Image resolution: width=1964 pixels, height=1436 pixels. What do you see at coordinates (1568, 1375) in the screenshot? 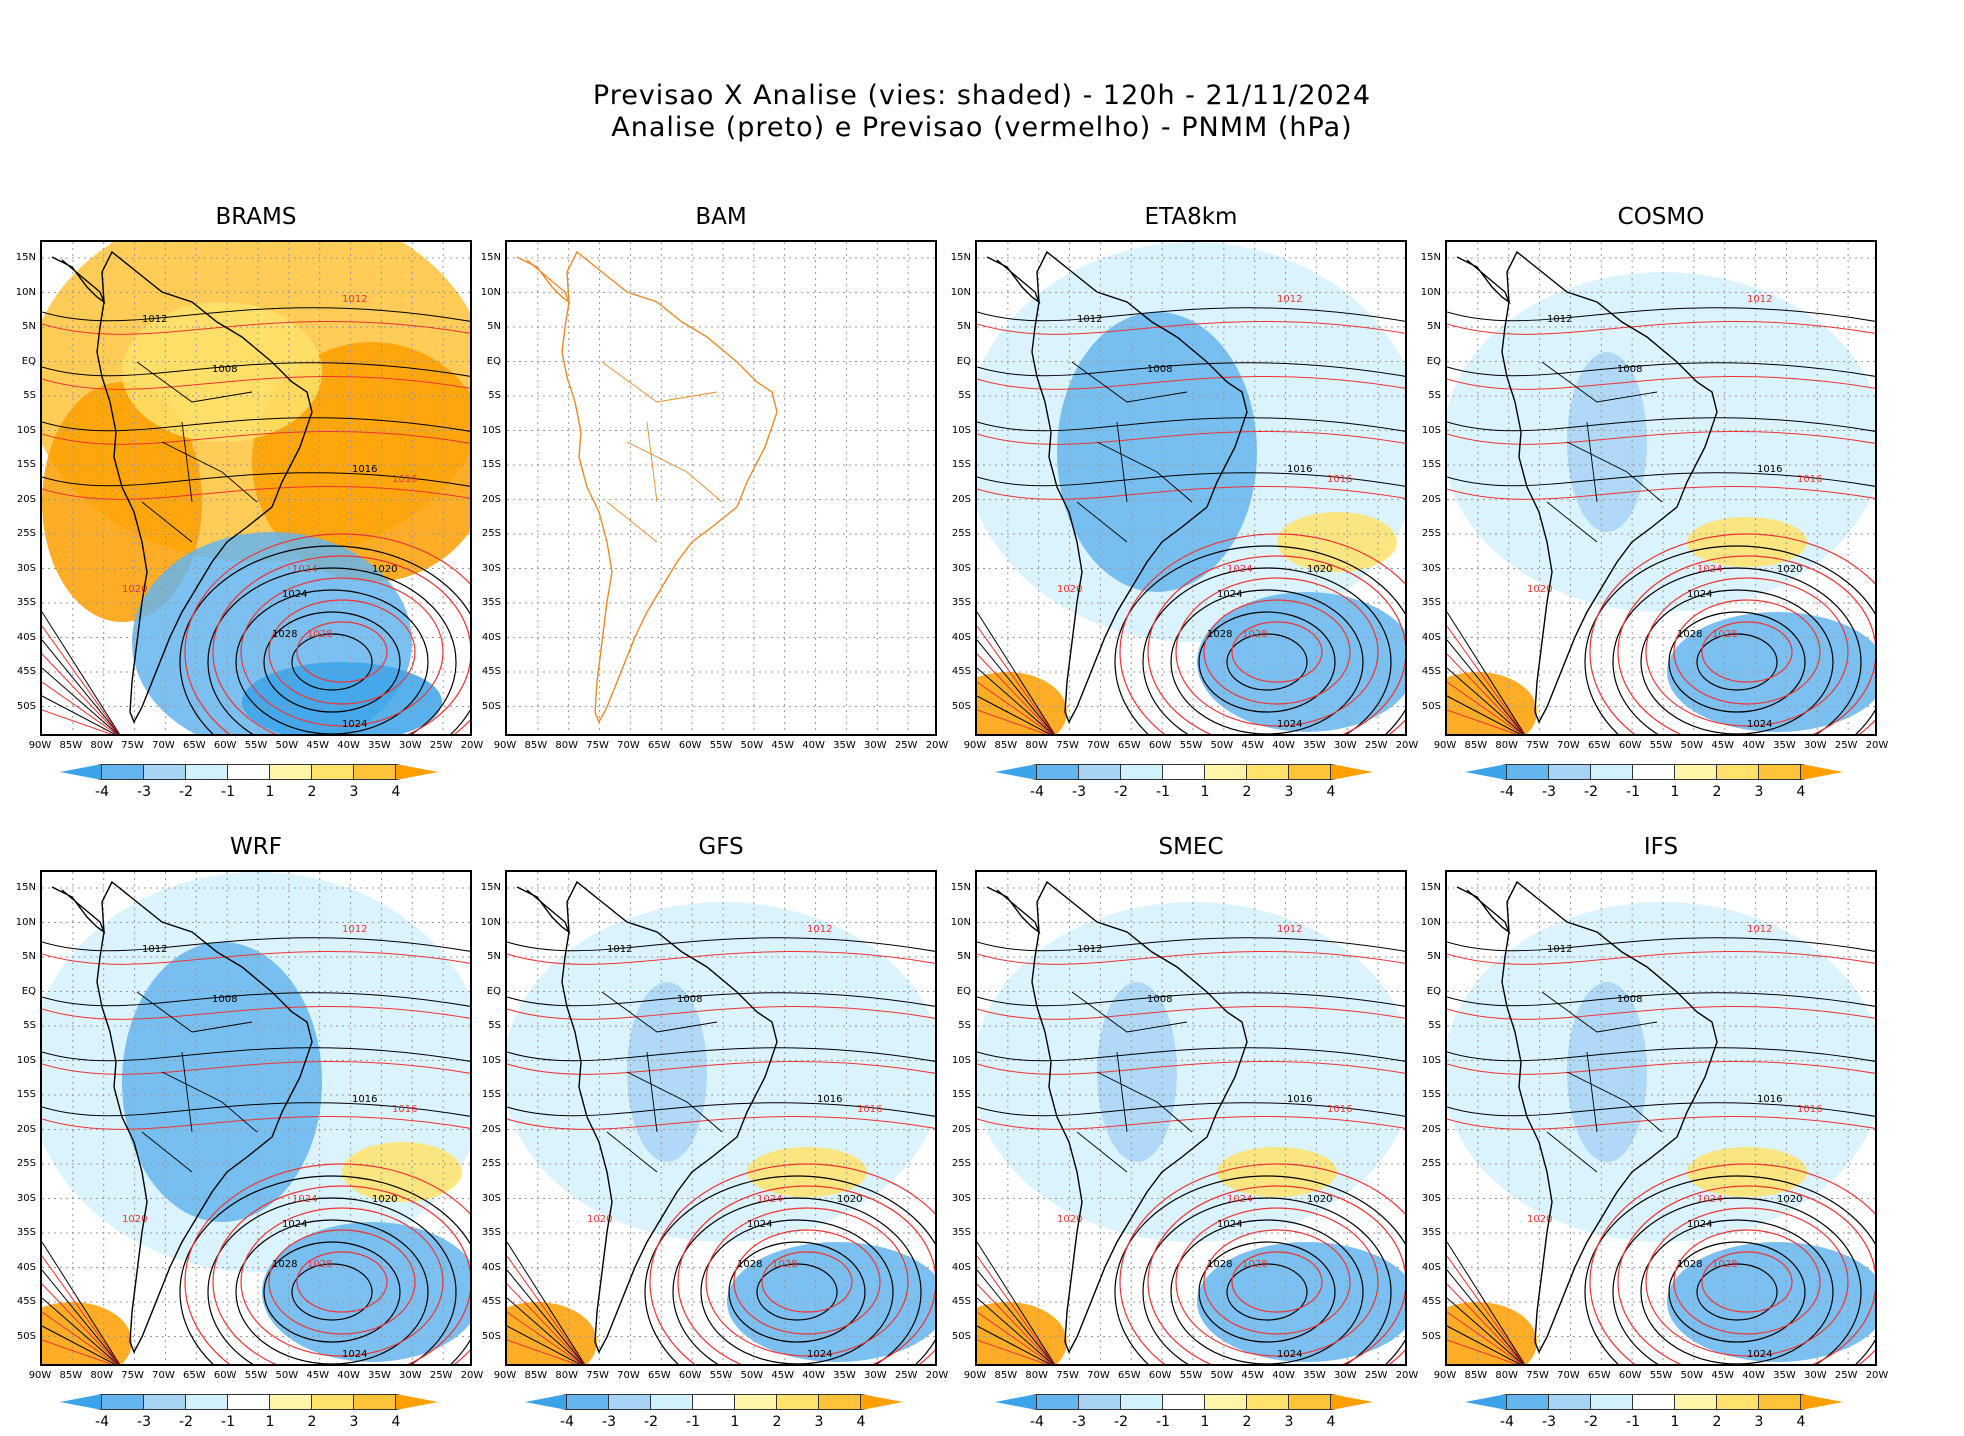
I see `lon-label: 70W` at bounding box center [1568, 1375].